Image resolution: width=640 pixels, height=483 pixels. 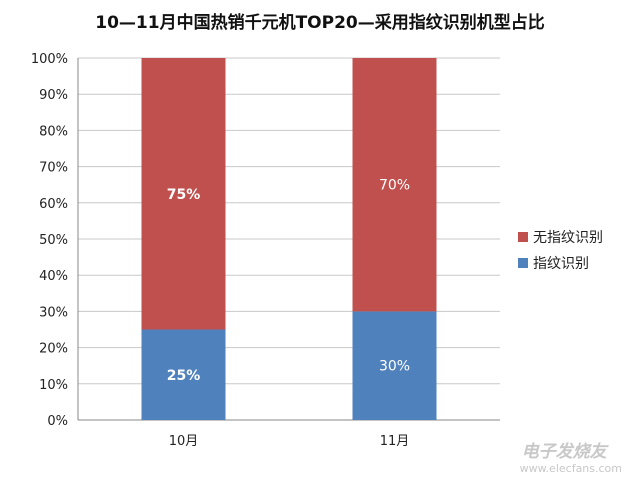 What do you see at coordinates (53, 385) in the screenshot?
I see `y-tick-label: 10%` at bounding box center [53, 385].